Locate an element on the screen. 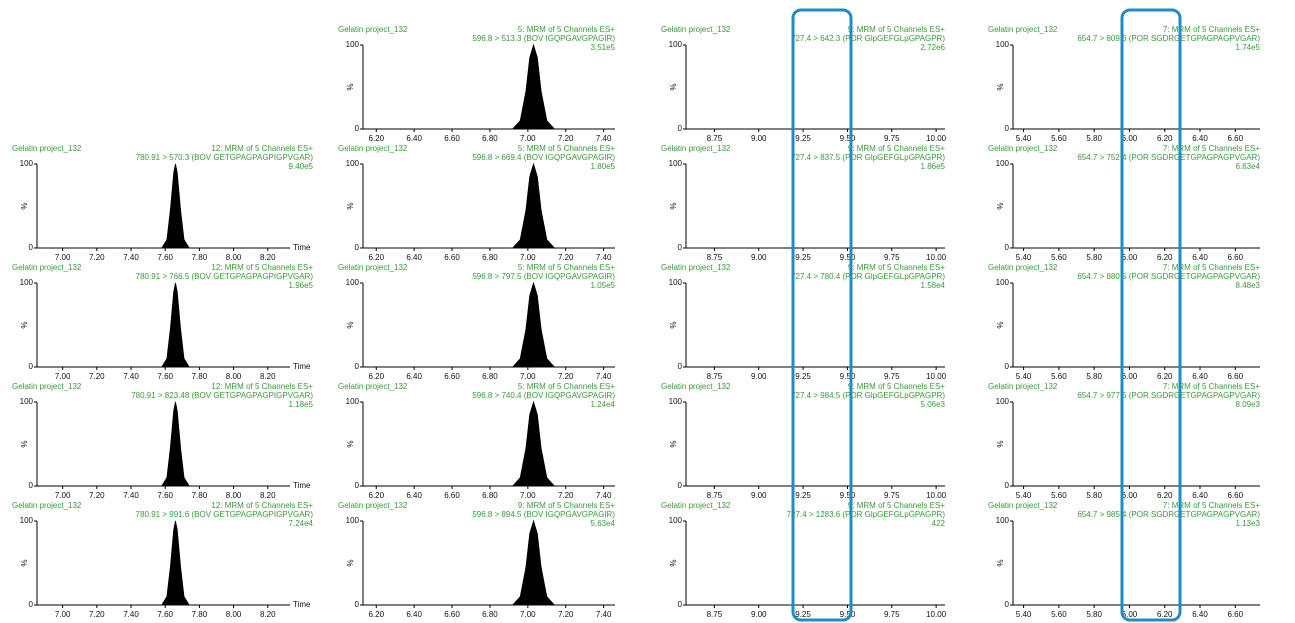 The height and width of the screenshot is (623, 1295). x-tick-label: 9.25 is located at coordinates (803, 138).